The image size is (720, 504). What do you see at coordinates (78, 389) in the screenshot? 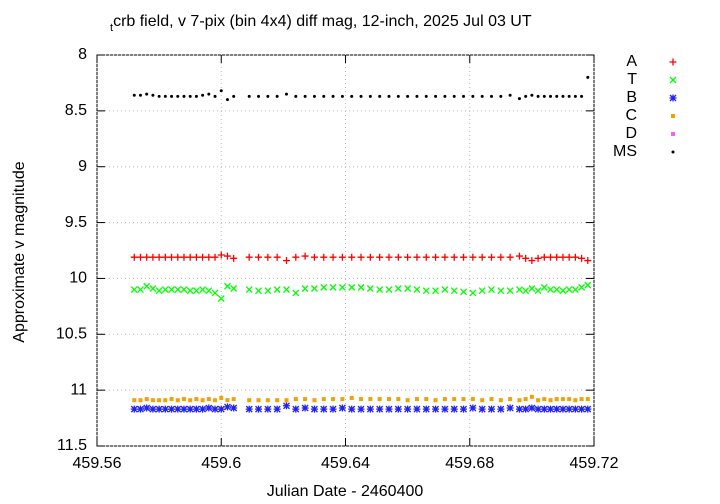
I see `y-tick-label: 11` at bounding box center [78, 389].